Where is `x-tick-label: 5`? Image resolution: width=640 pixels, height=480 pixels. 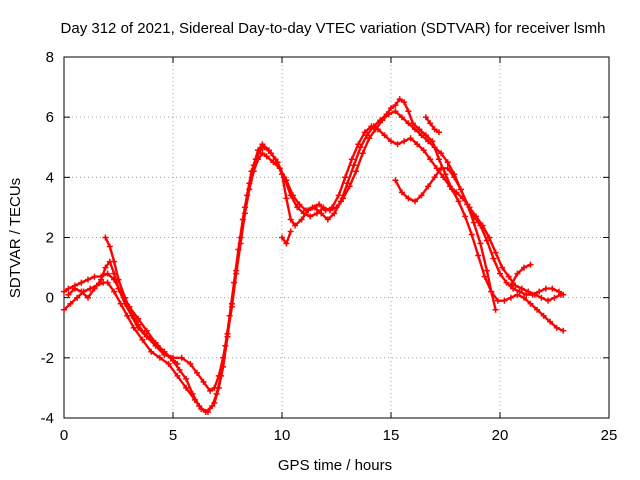 x-tick-label: 5 is located at coordinates (173, 435).